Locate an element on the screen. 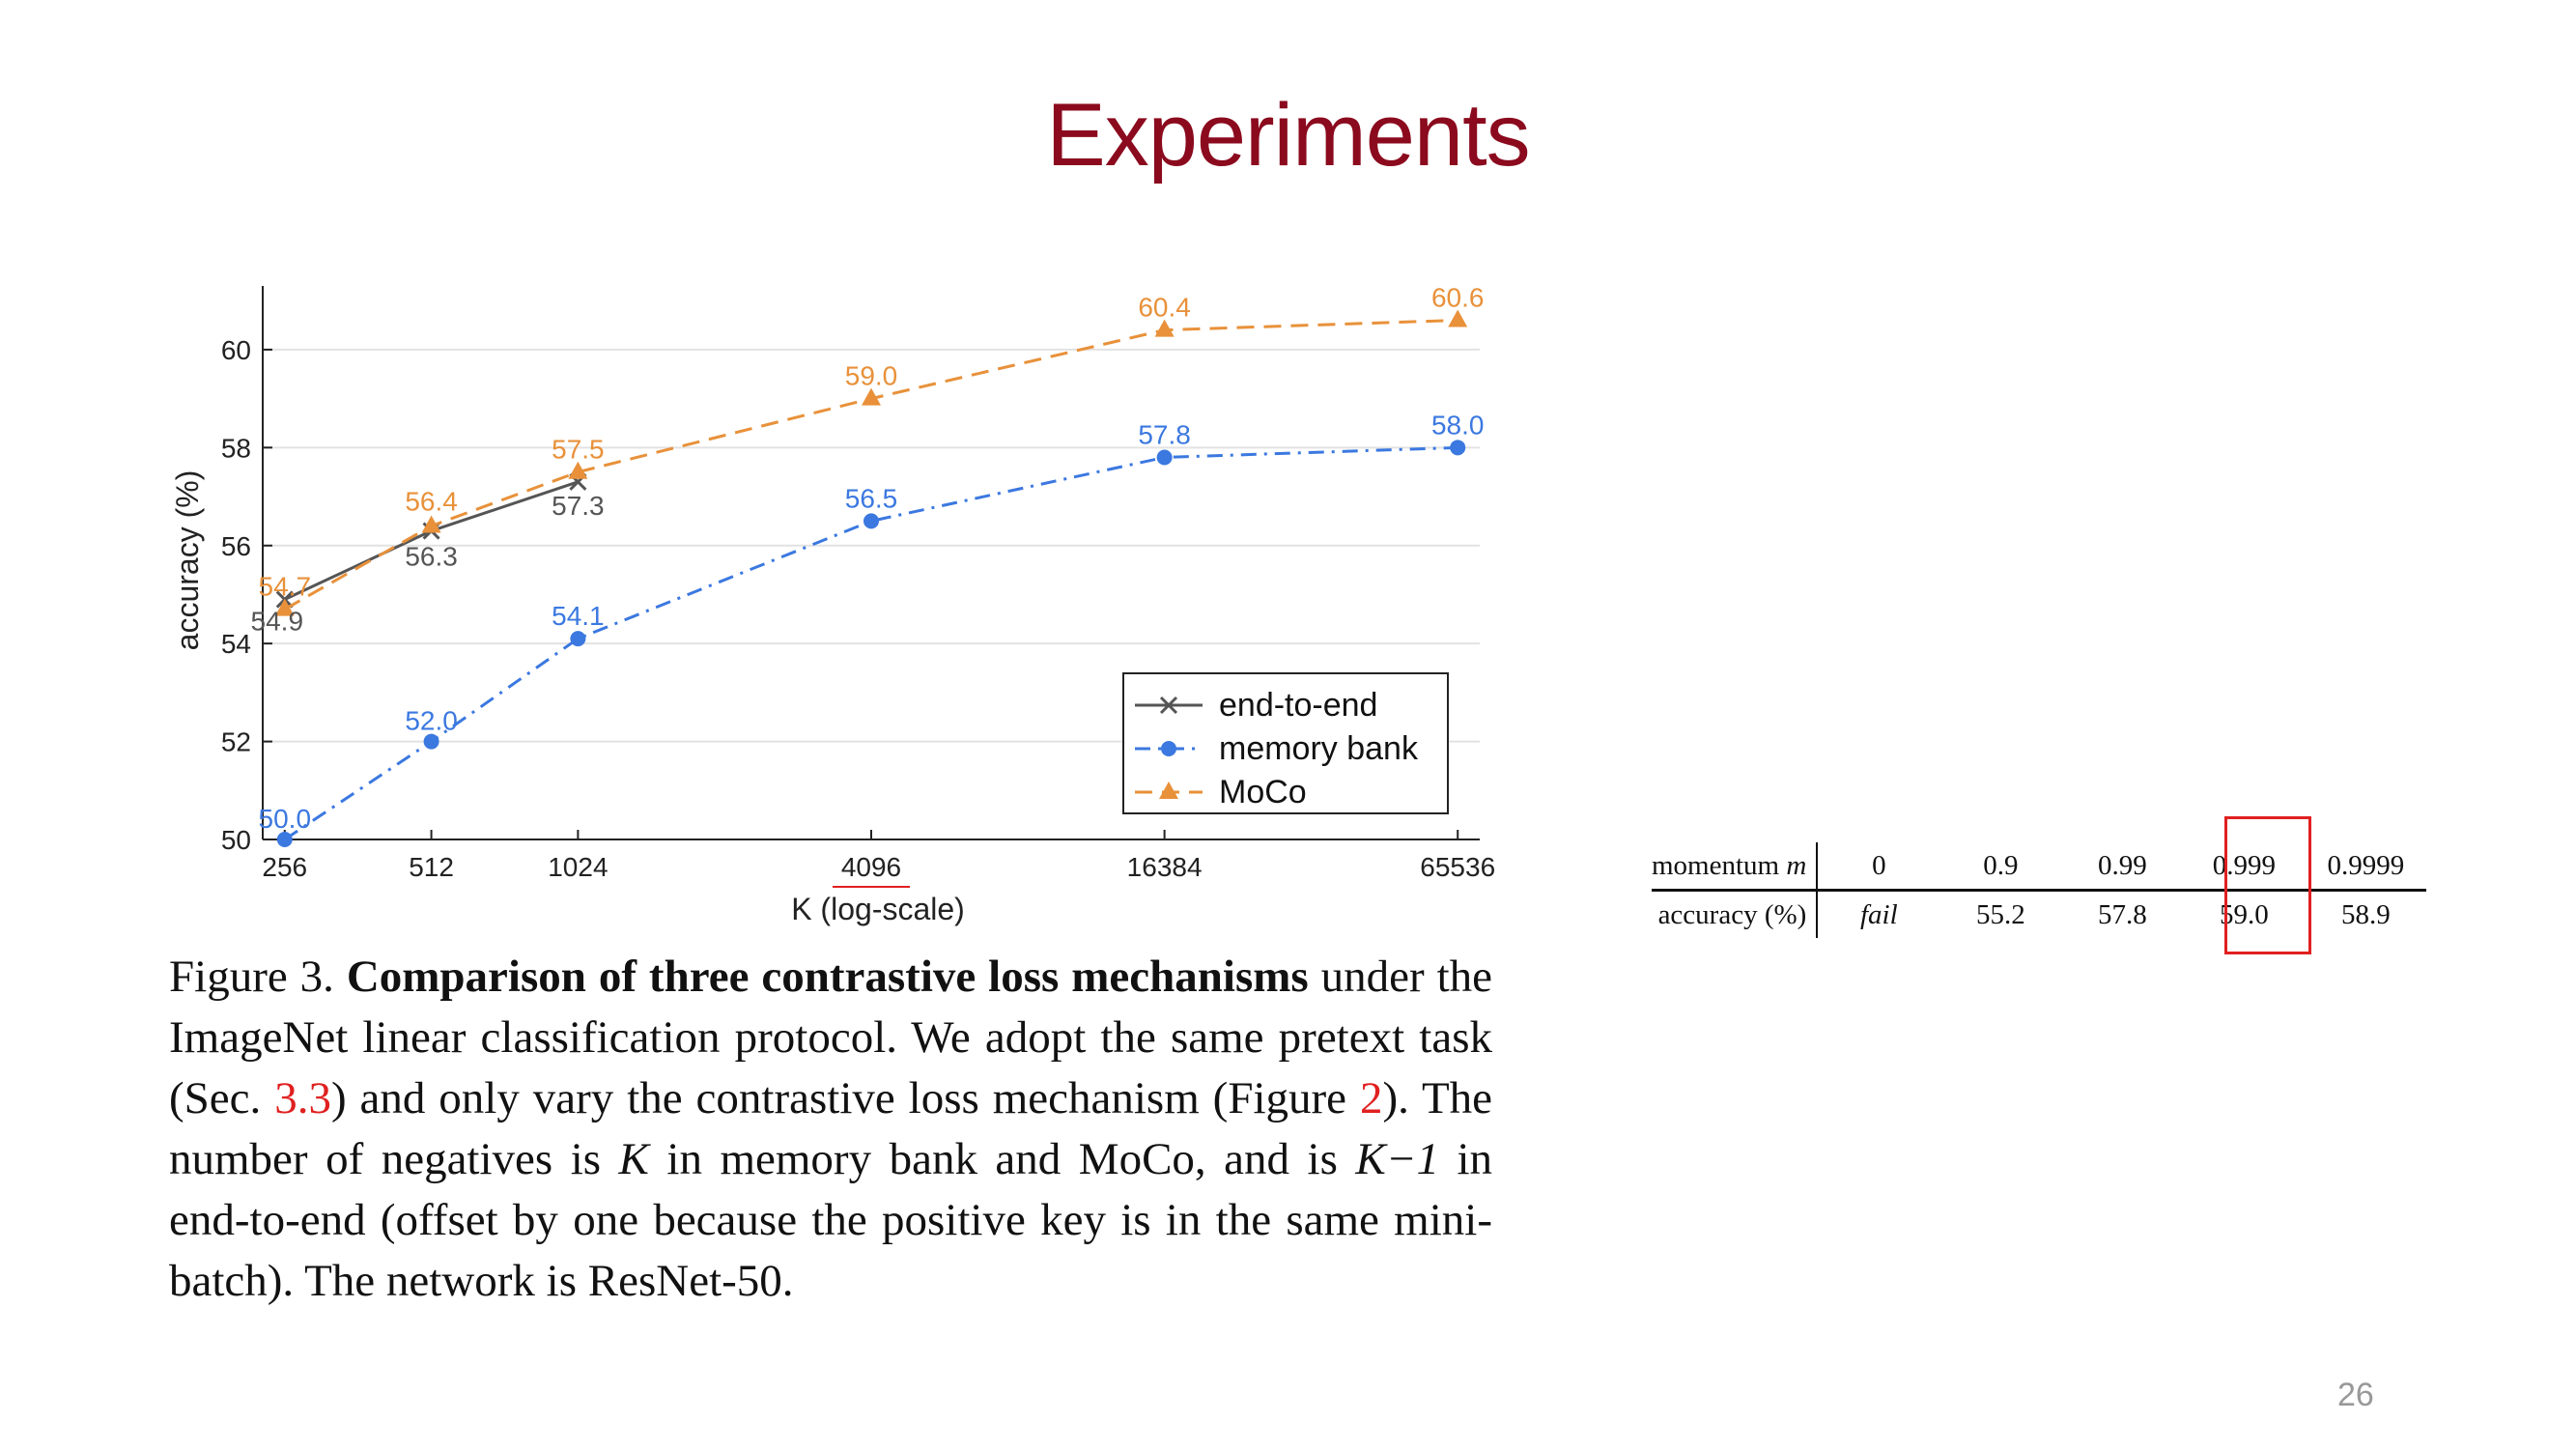 This screenshot has width=2576, height=1450. page-number: 26 is located at coordinates (2355, 1395).